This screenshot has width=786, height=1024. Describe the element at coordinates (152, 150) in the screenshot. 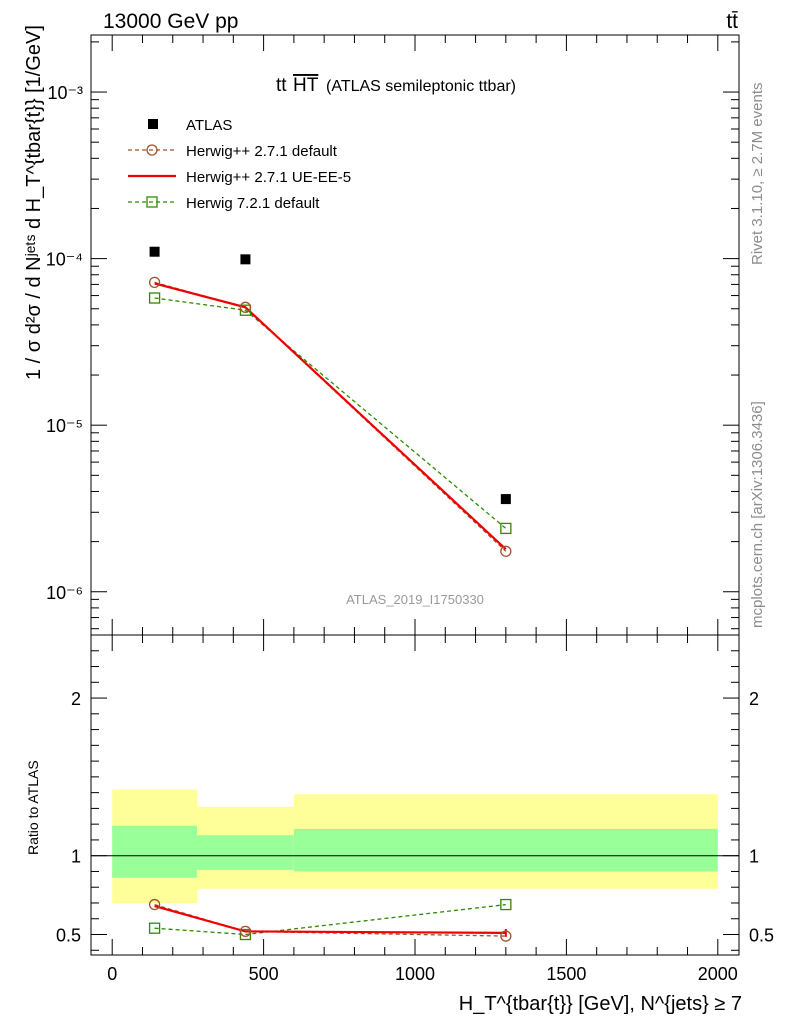

I see `legend-marker-herwigpp-default` at that location.